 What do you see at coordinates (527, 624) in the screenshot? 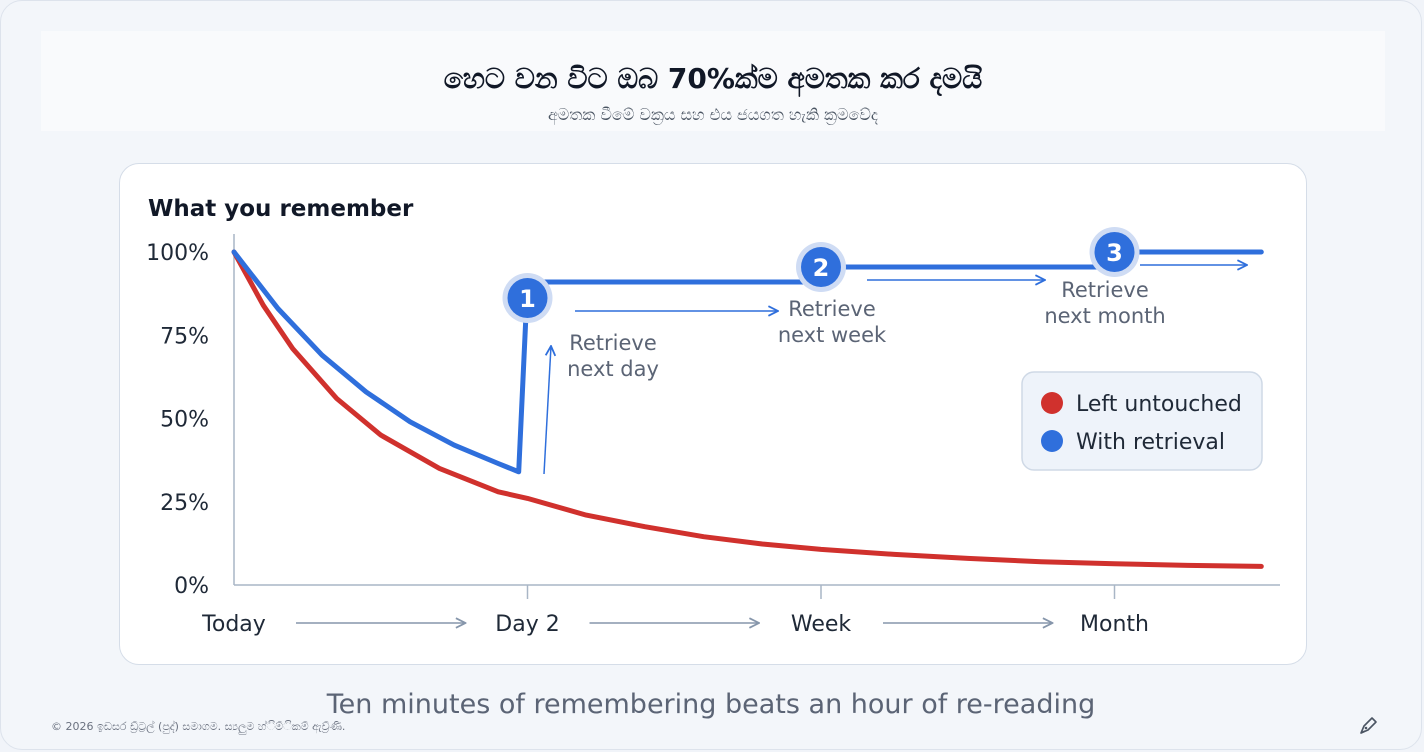
I see `x-tick-label: Day 2` at bounding box center [527, 624].